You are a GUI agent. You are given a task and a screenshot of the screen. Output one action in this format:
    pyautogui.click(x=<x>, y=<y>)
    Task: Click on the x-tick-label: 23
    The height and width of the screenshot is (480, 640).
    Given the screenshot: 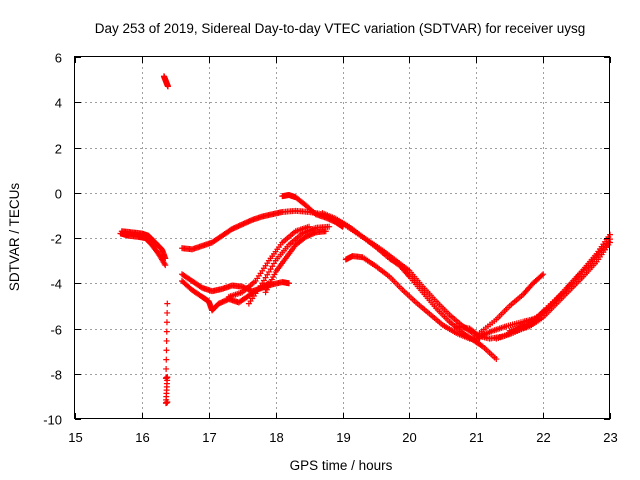 What is the action you would take?
    pyautogui.click(x=610, y=437)
    